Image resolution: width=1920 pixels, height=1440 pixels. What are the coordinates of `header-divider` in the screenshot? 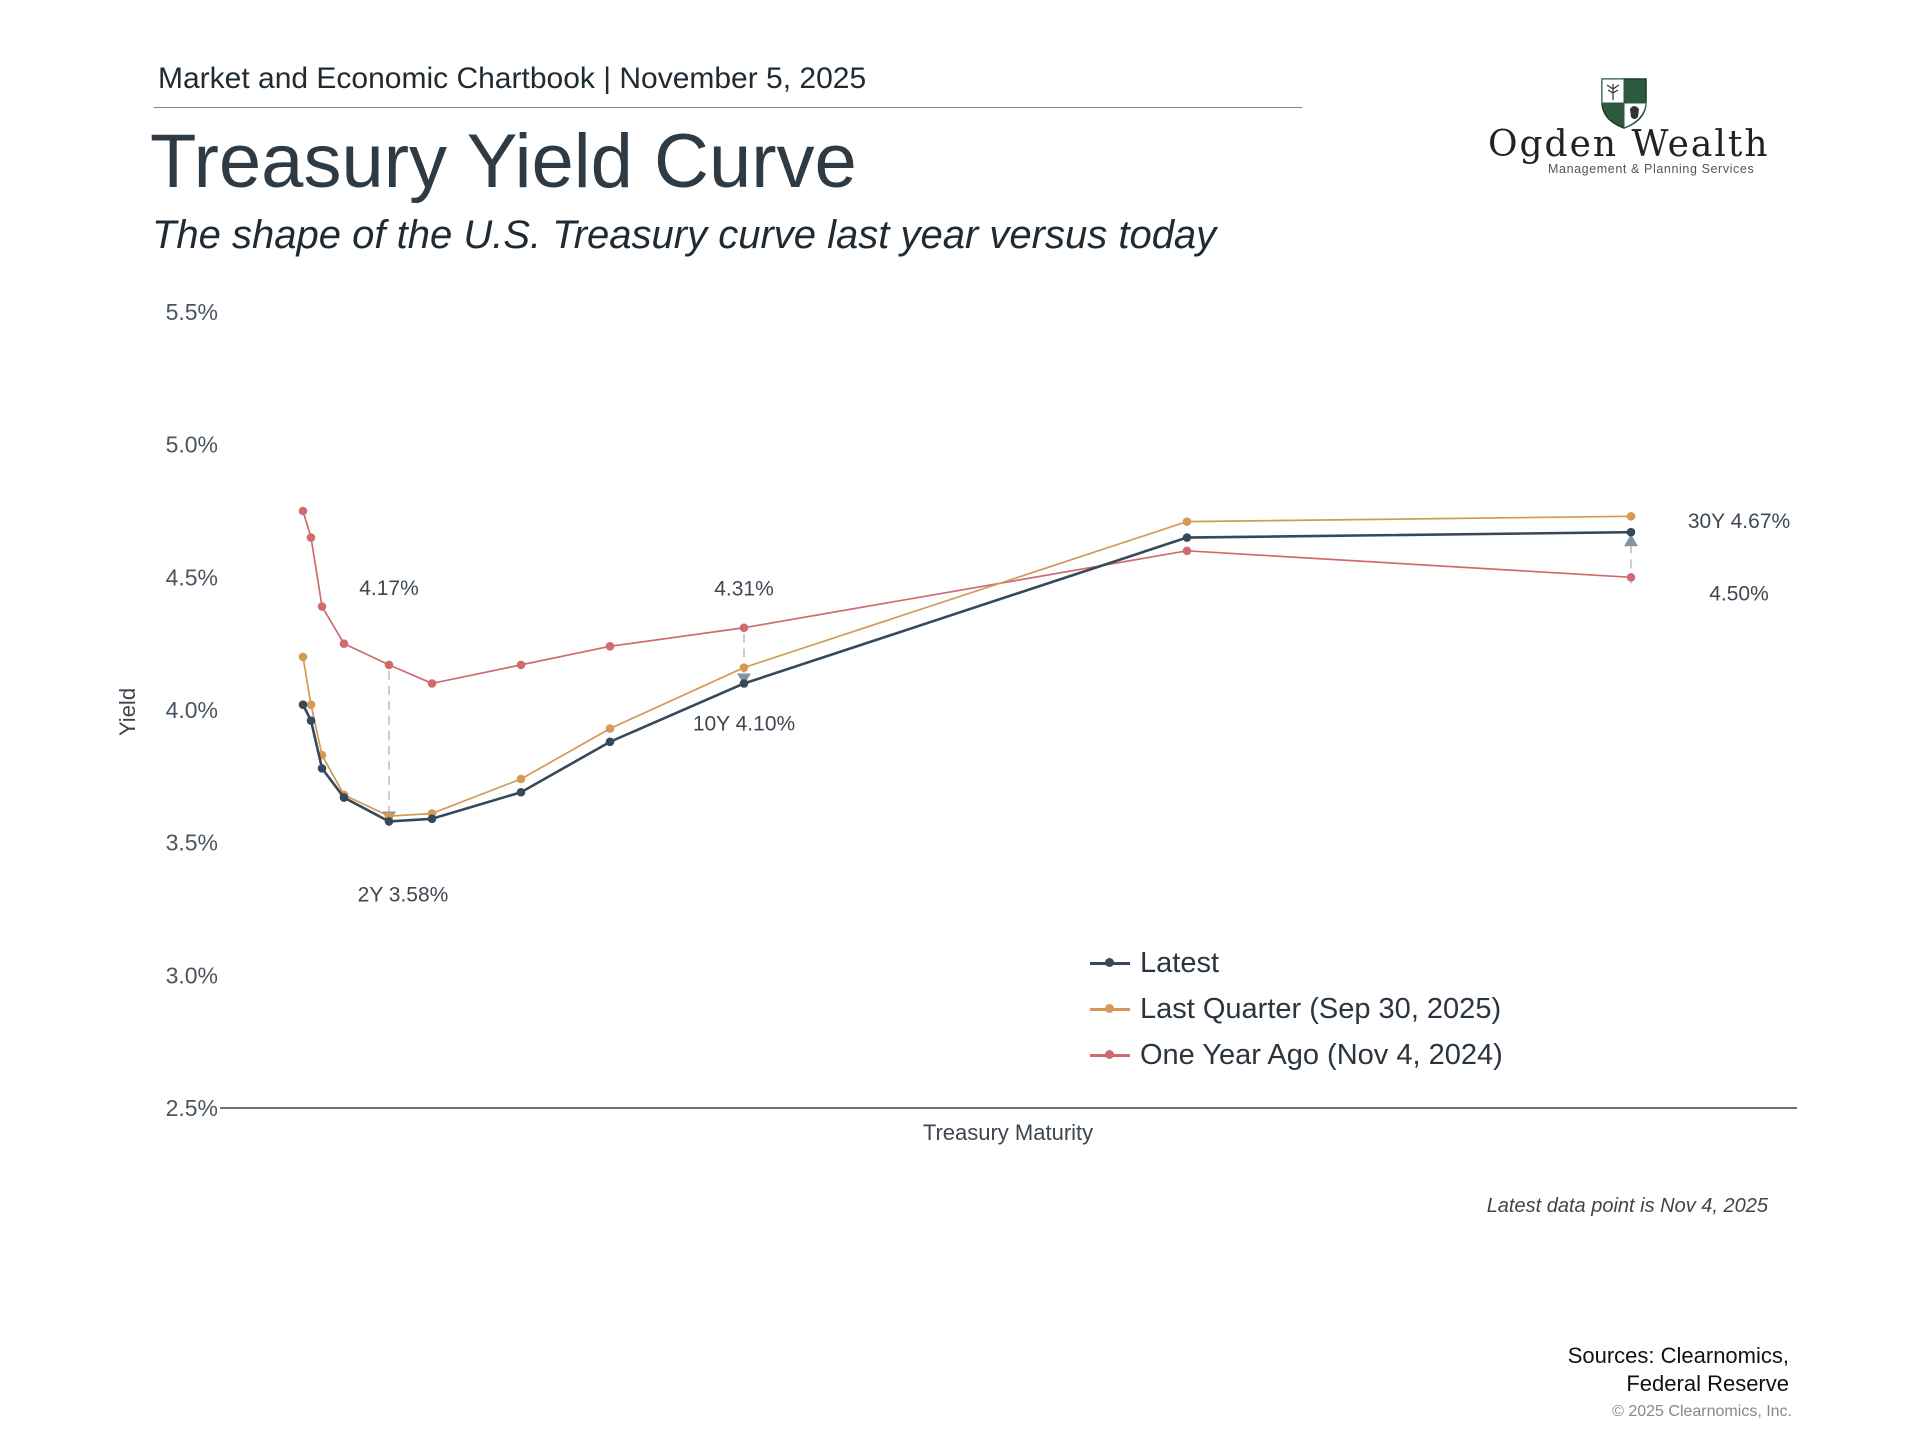 It's located at (728, 107).